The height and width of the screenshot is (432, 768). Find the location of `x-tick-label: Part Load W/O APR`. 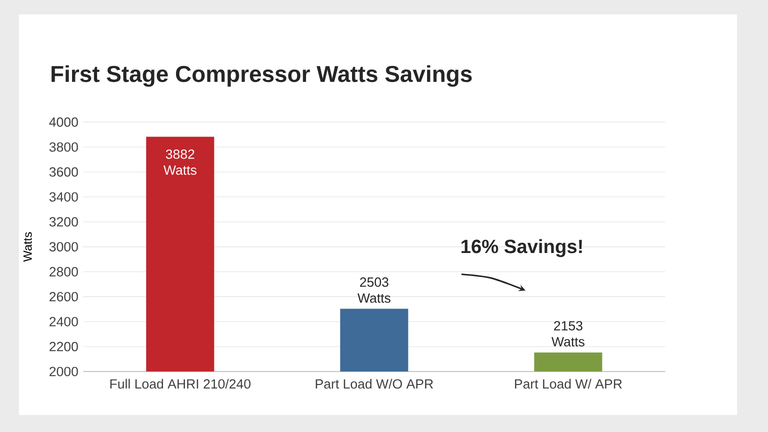

x-tick-label: Part Load W/O APR is located at coordinates (374, 383).